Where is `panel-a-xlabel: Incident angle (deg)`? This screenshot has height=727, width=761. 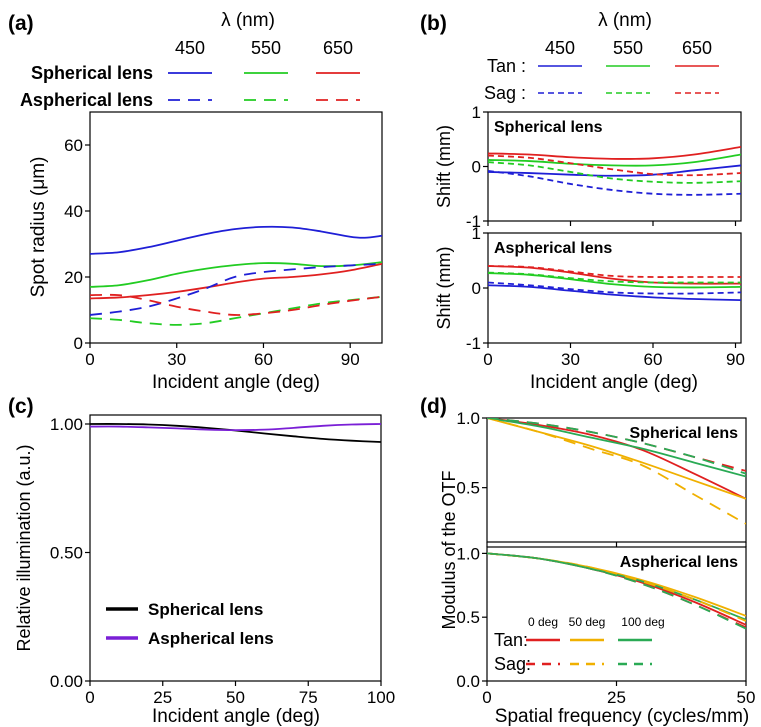
panel-a-xlabel: Incident angle (deg) is located at coordinates (236, 382).